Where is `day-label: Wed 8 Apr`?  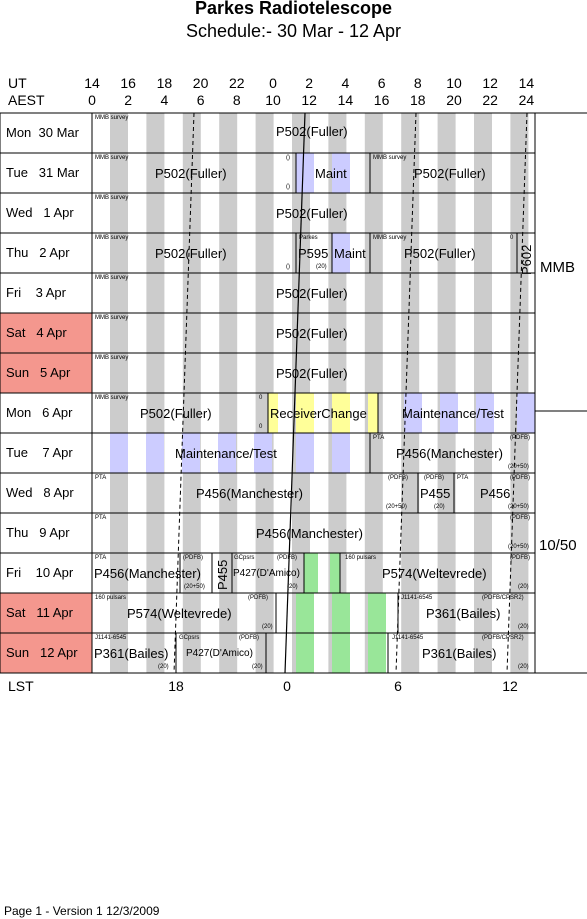 day-label: Wed 8 Apr is located at coordinates (40, 492).